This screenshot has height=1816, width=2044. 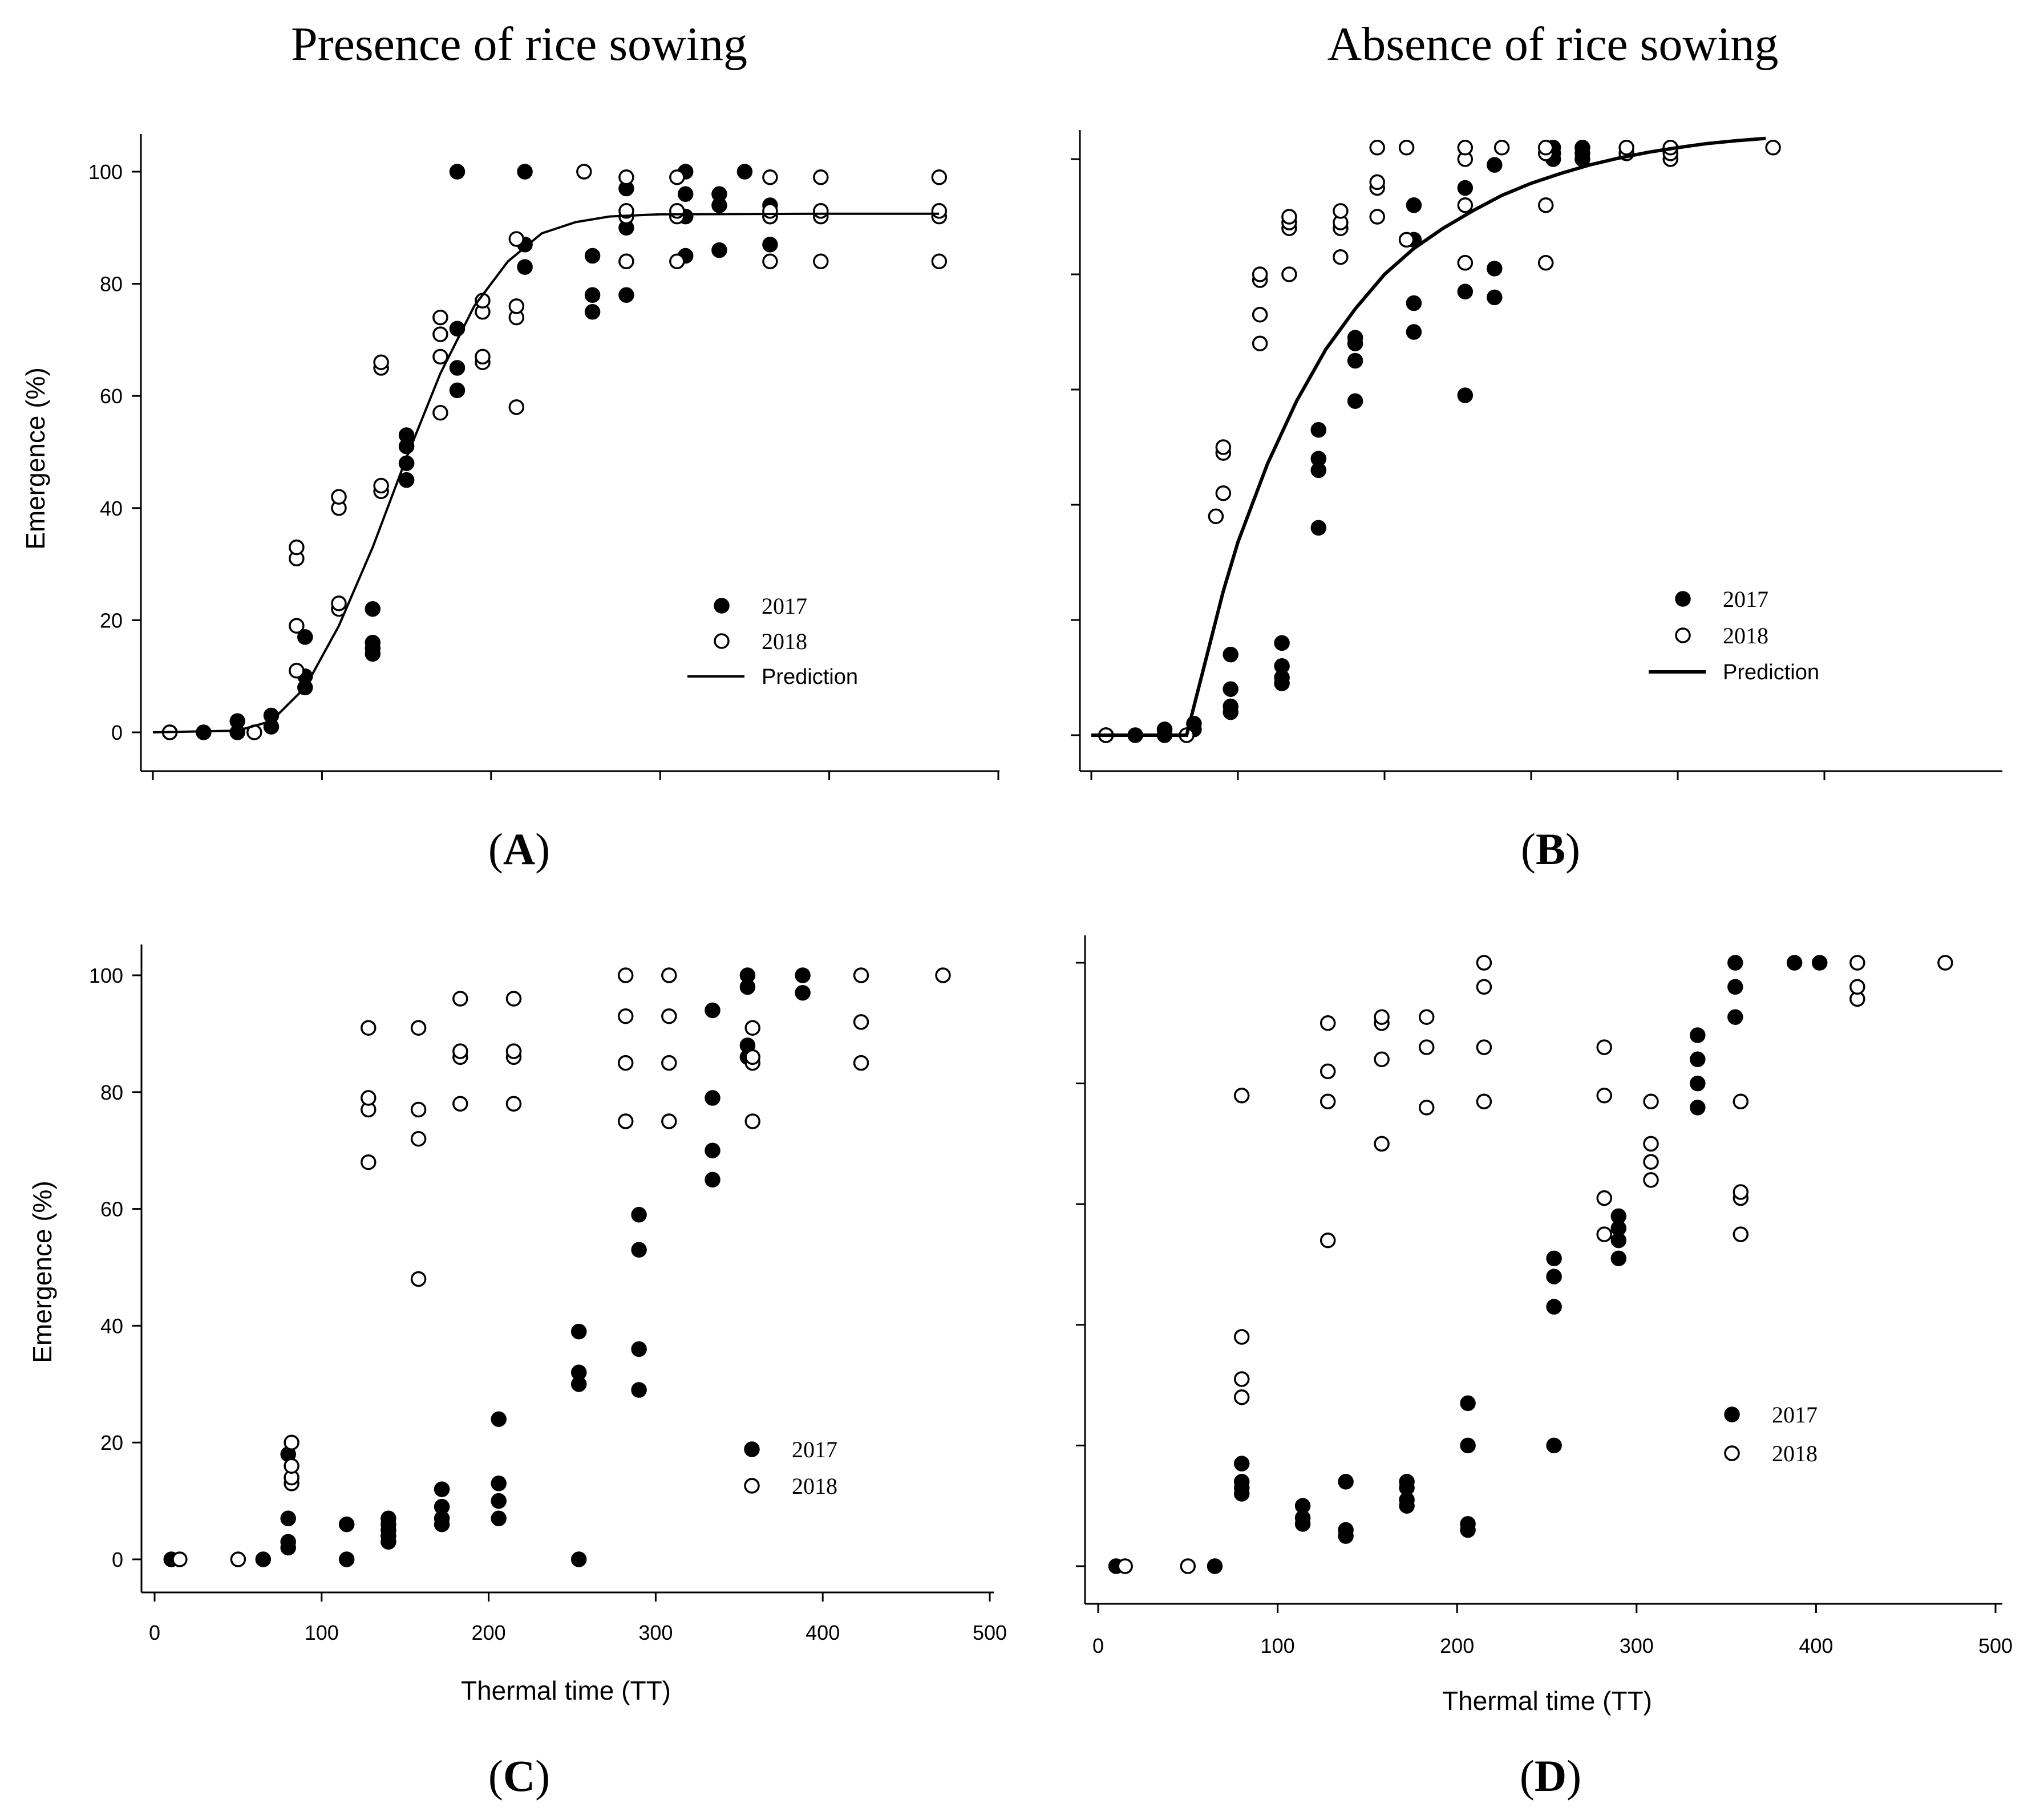 What do you see at coordinates (1547, 1701) in the screenshot?
I see `x-axis-title: Thermal time (TT)` at bounding box center [1547, 1701].